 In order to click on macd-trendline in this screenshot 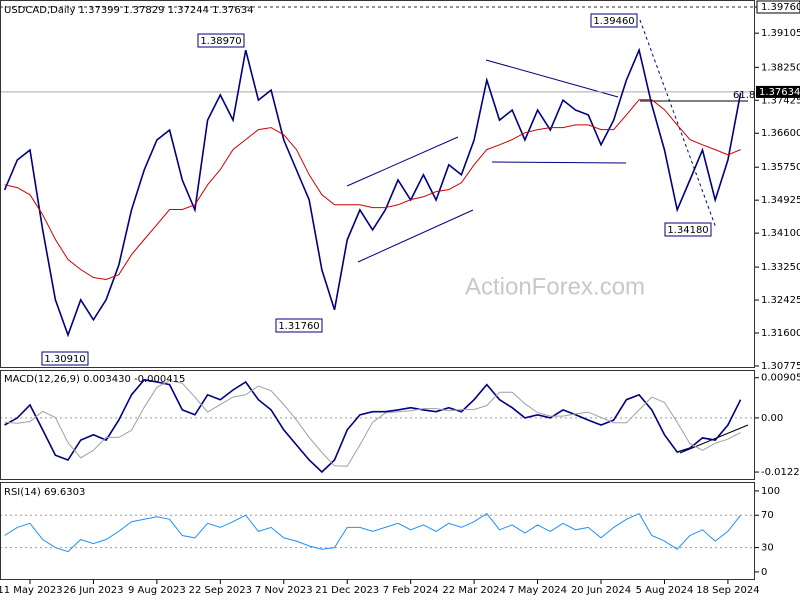, I will do `click(714, 439)`.